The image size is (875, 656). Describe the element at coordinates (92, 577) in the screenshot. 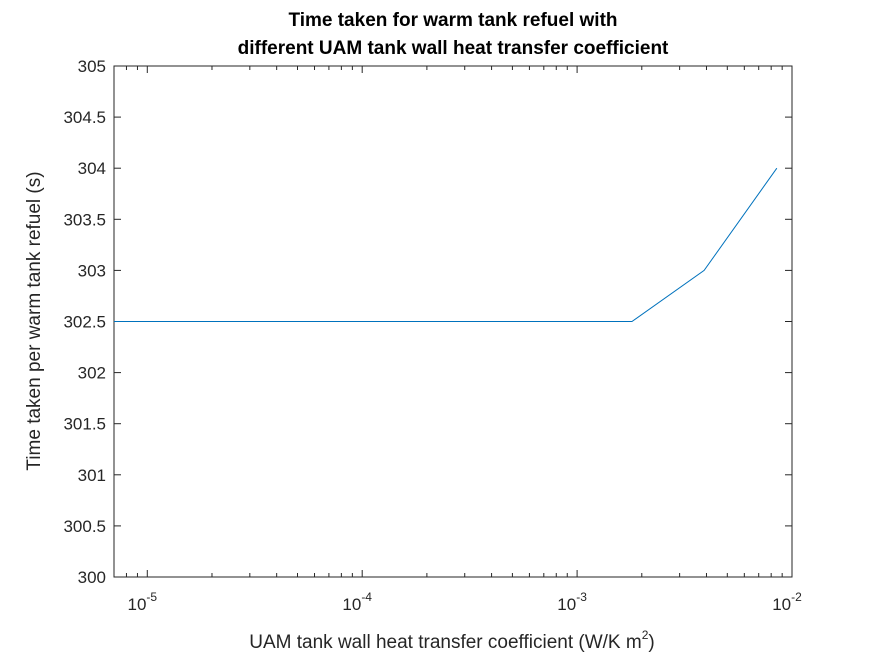

I see `y-tick-label: 300` at that location.